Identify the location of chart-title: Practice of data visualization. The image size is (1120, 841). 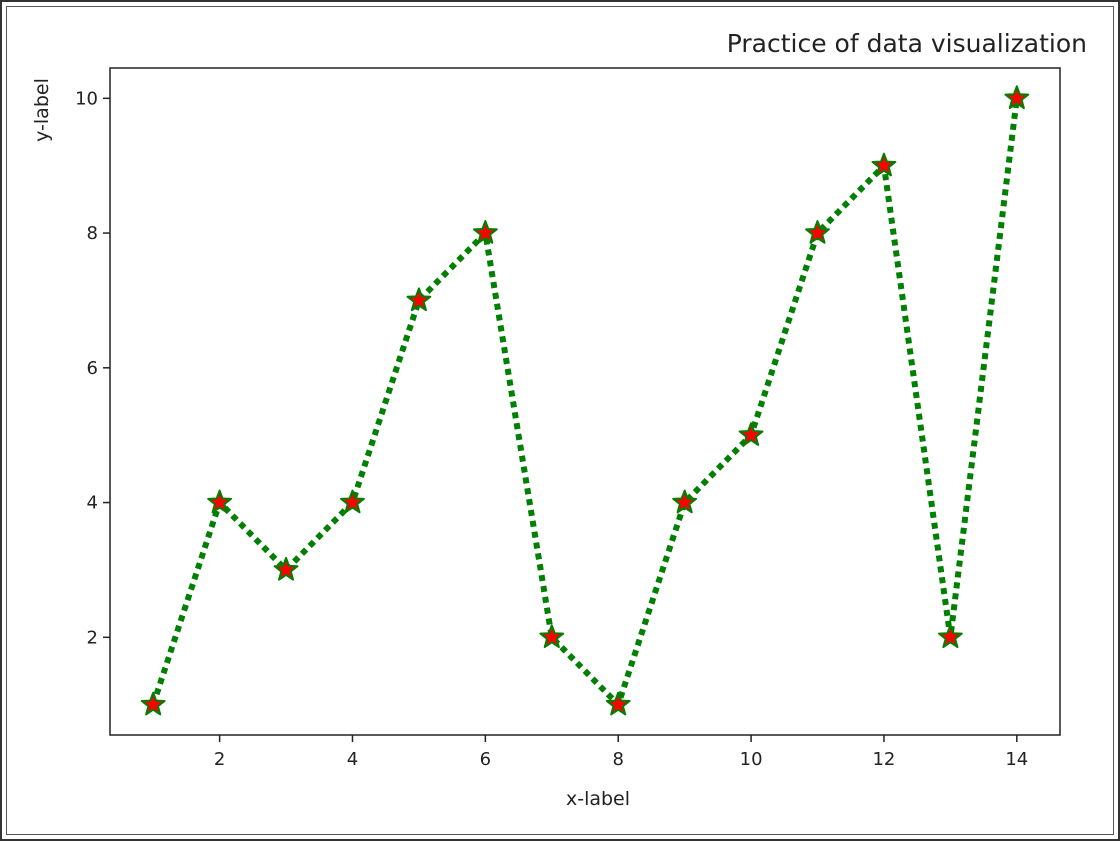
(907, 43).